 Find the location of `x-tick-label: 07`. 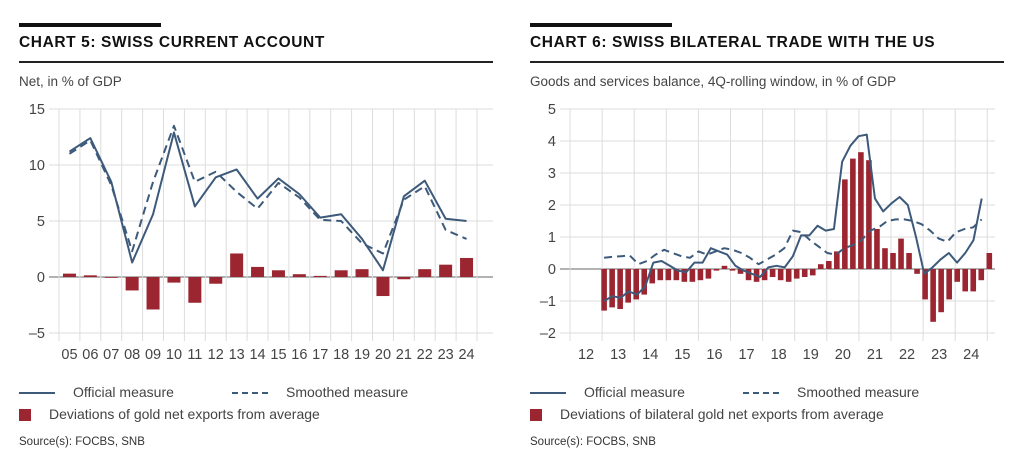

x-tick-label: 07 is located at coordinates (111, 355).